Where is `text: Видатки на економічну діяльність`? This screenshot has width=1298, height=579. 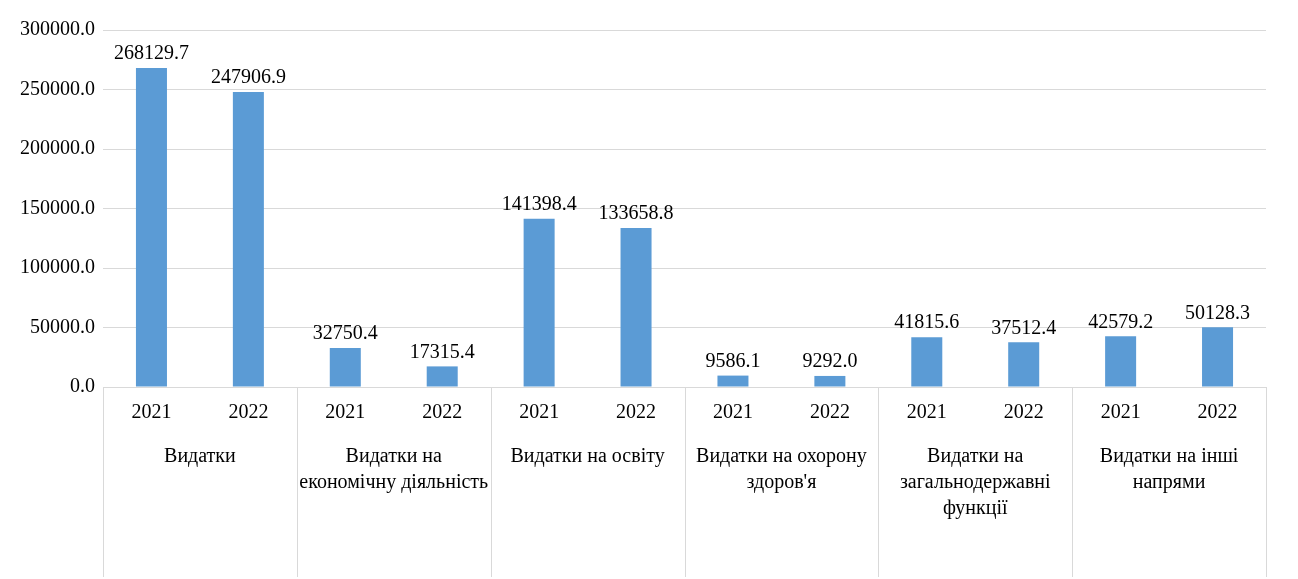
text: Видатки на економічну діяльність is located at coordinates (394, 469).